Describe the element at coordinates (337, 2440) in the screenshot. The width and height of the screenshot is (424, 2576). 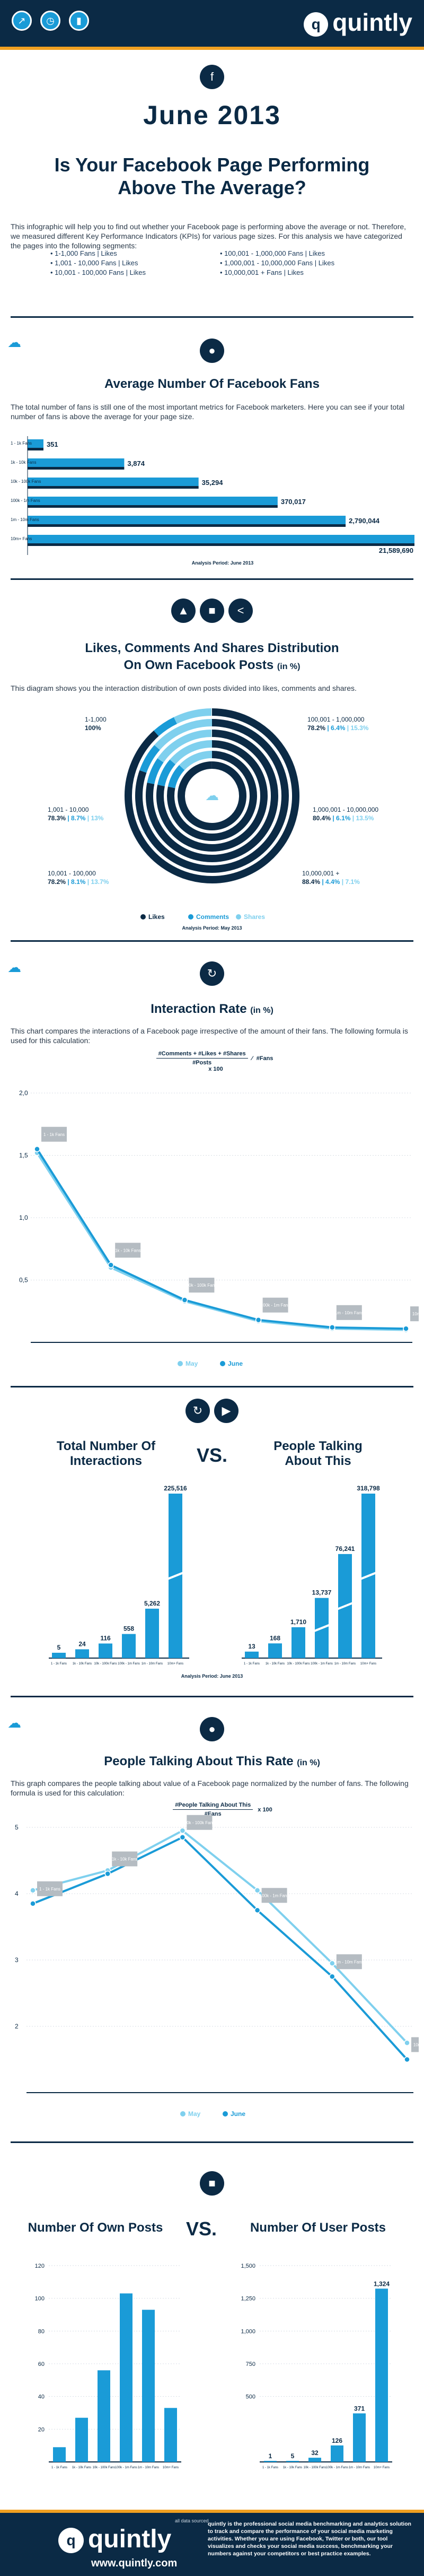
I see `vs2-value-label: 126` at that location.